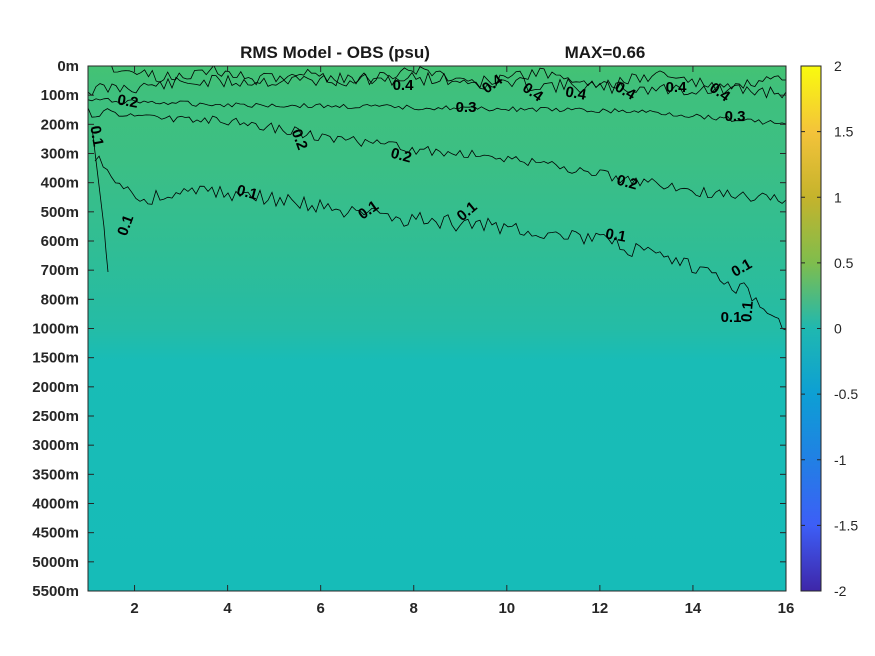  What do you see at coordinates (840, 591) in the screenshot?
I see `colorbar-tick-label: -2` at bounding box center [840, 591].